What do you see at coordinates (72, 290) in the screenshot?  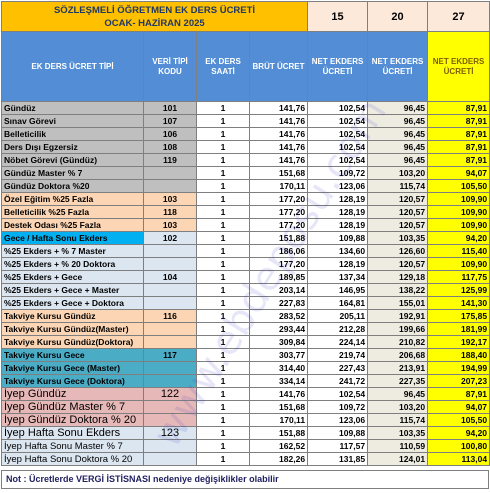 I see `row-label: %25 Ekders + Gece + Master` at bounding box center [72, 290].